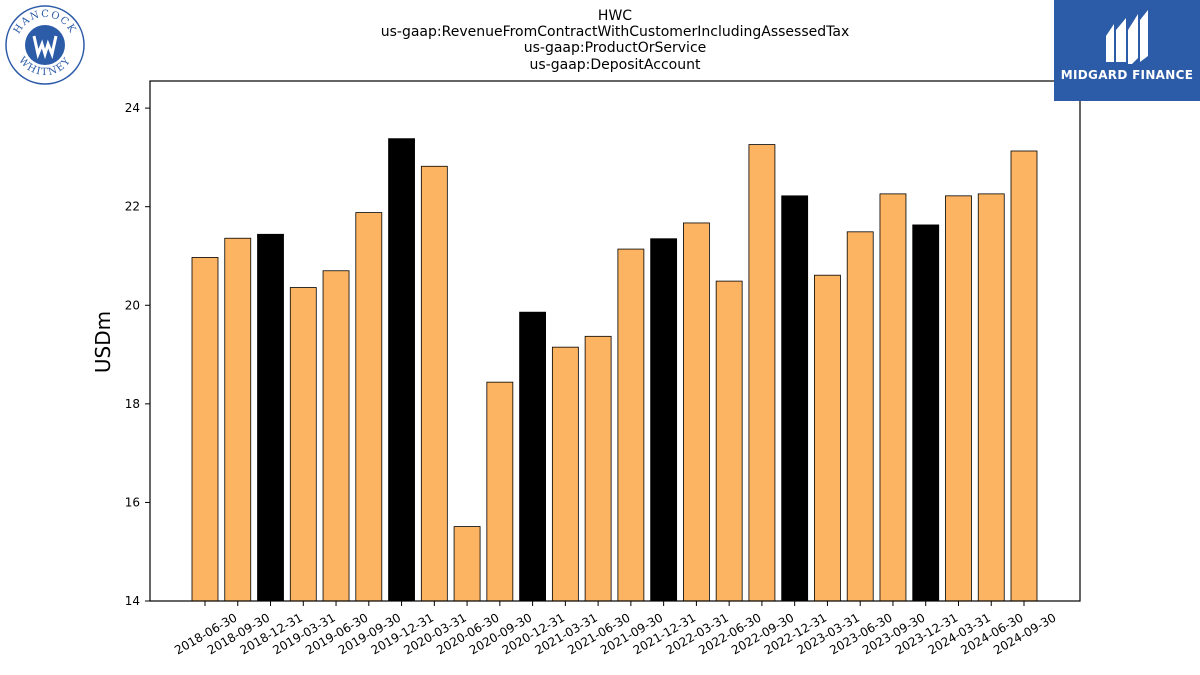  Describe the element at coordinates (615, 65) in the screenshot. I see `chart-title-line-4: us-gaap:DepositAccount` at that location.